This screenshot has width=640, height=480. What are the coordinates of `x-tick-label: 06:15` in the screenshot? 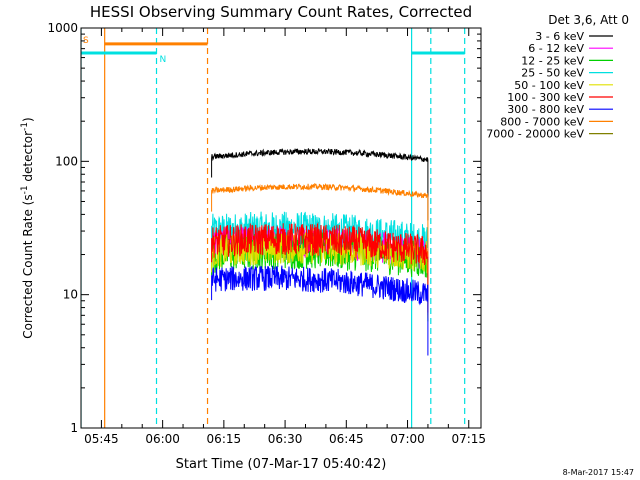 It's located at (224, 439).